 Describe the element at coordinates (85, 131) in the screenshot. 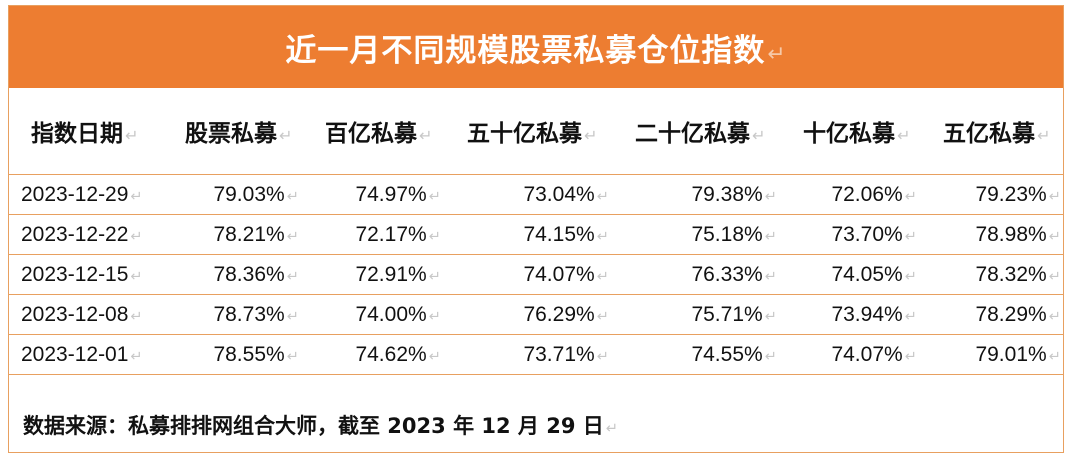

I see `header-date: 指数日期 ↵` at that location.